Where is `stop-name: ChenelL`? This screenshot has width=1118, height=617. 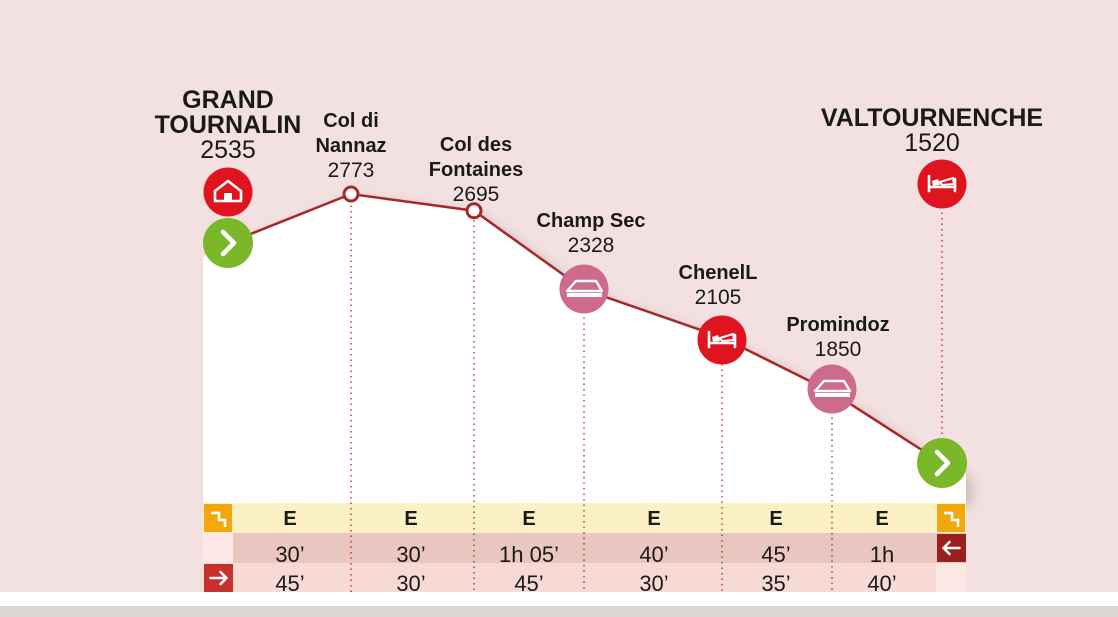 stop-name: ChenelL is located at coordinates (718, 273).